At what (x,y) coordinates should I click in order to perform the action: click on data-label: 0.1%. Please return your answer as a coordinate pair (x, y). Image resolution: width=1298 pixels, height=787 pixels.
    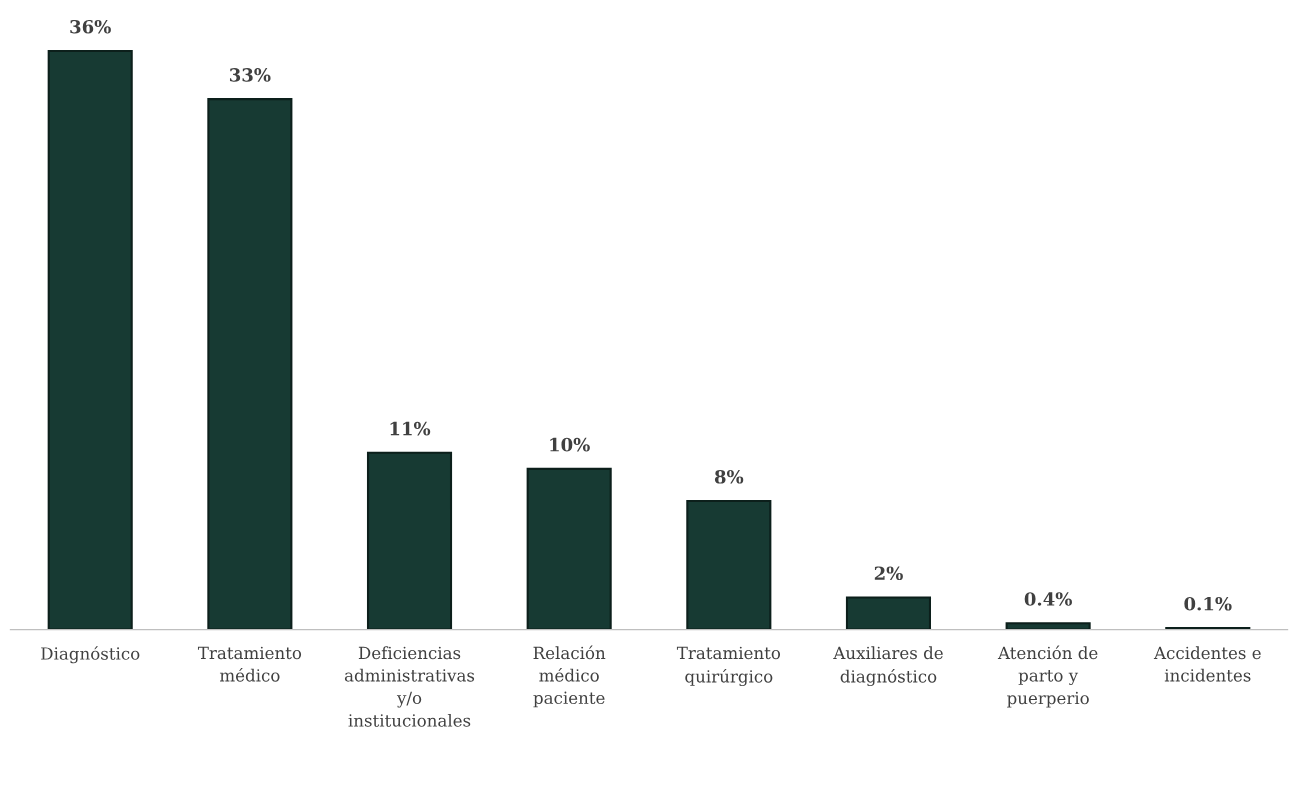
    Looking at the image, I should click on (1208, 603).